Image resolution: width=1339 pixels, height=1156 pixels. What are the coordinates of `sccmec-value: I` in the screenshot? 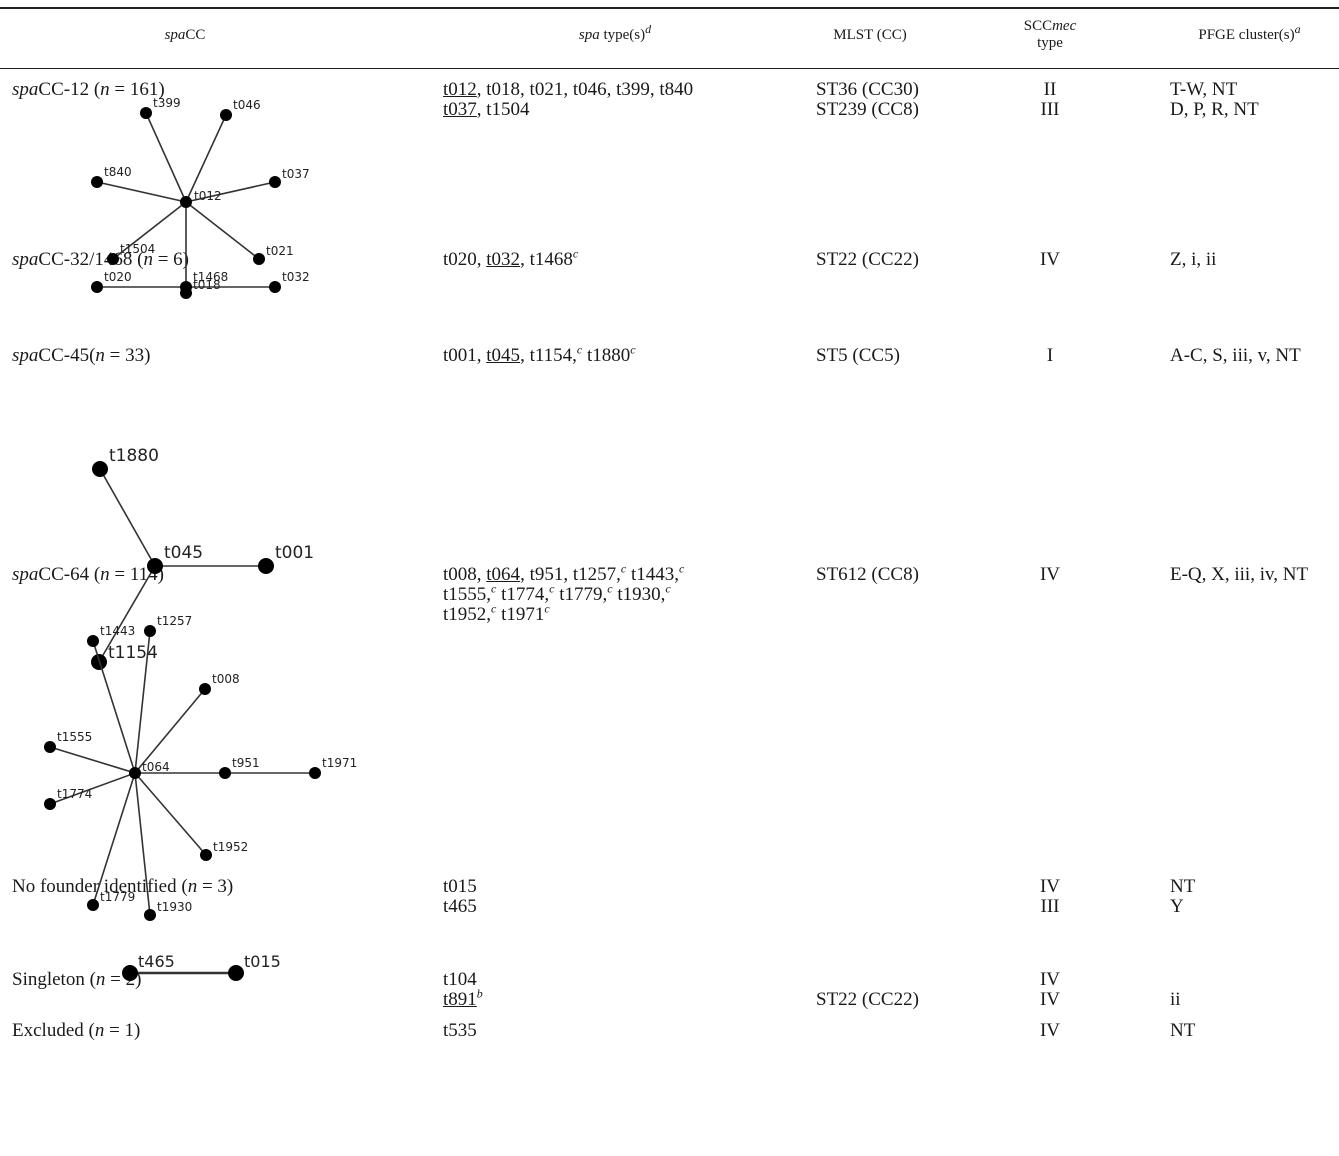 It's located at (1050, 355).